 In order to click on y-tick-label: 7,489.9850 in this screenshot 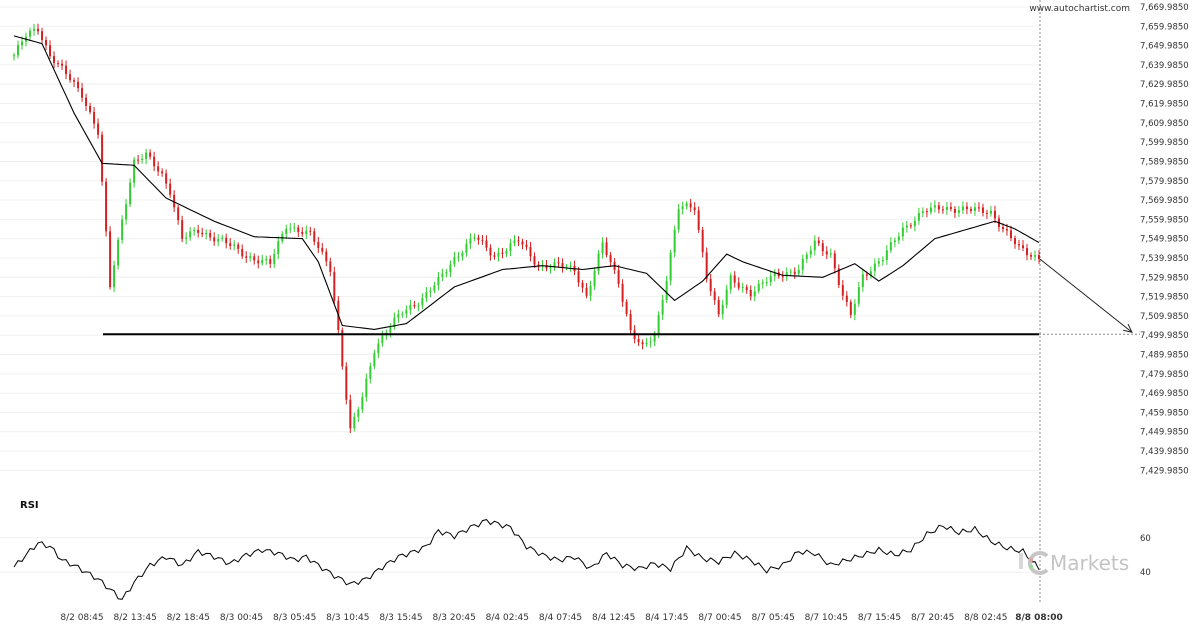, I will do `click(1164, 356)`.